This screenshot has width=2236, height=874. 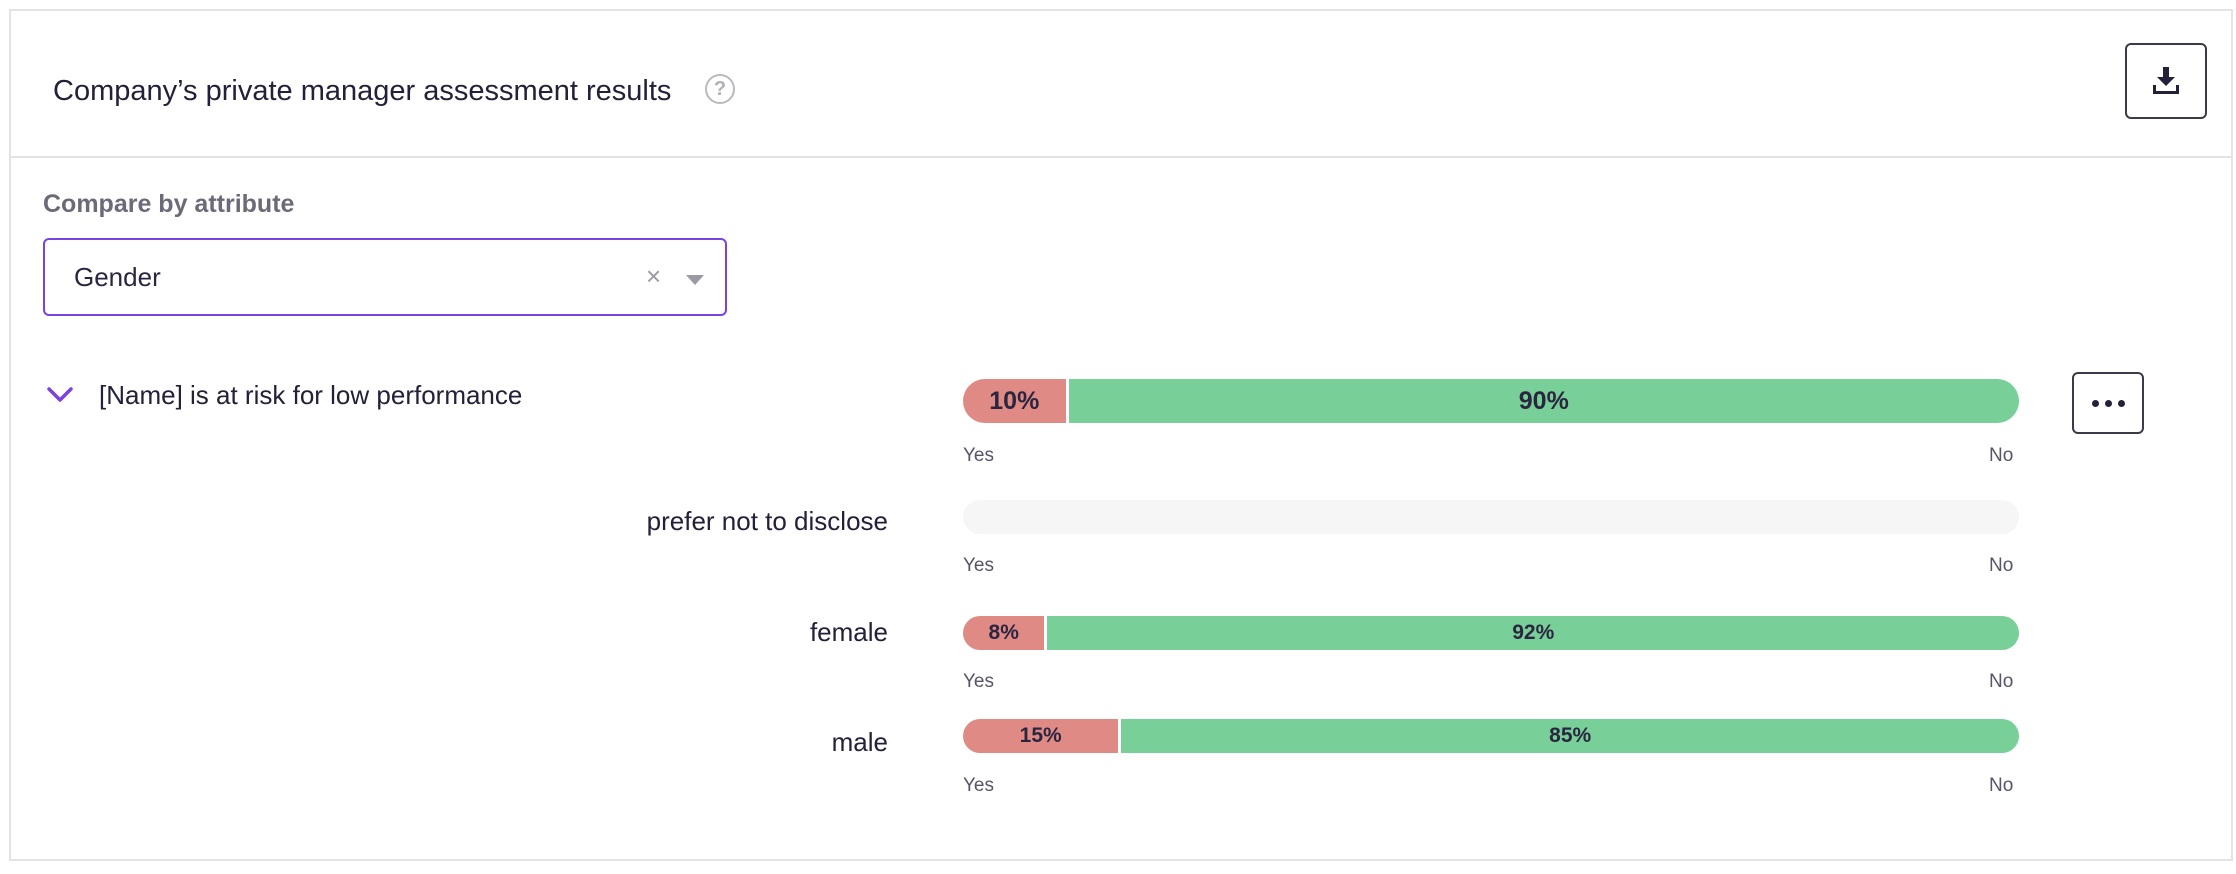 What do you see at coordinates (654, 276) in the screenshot?
I see `clear-icon: ×` at bounding box center [654, 276].